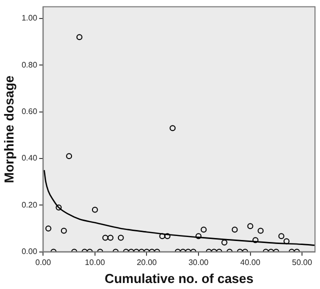  Describe the element at coordinates (95, 262) in the screenshot. I see `x-tick-label: 10.00` at that location.